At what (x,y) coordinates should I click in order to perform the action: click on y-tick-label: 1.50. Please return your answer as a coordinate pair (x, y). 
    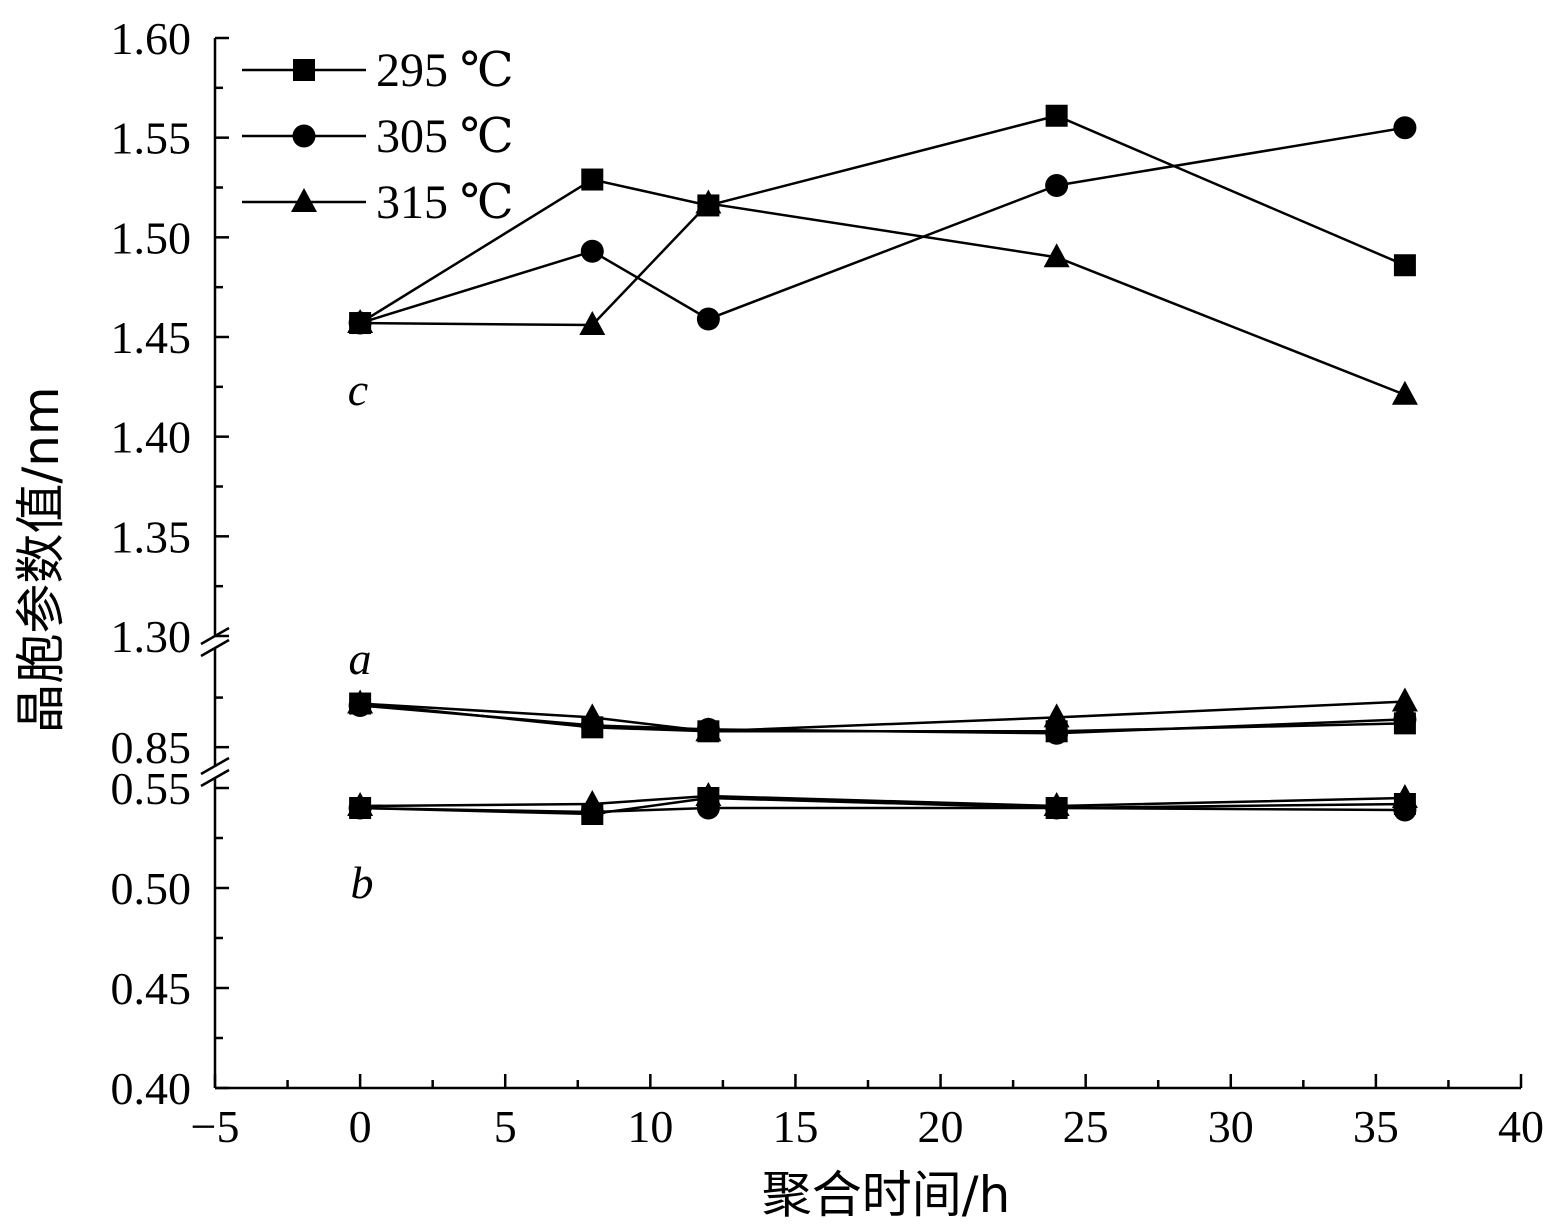
    Looking at the image, I should click on (151, 237).